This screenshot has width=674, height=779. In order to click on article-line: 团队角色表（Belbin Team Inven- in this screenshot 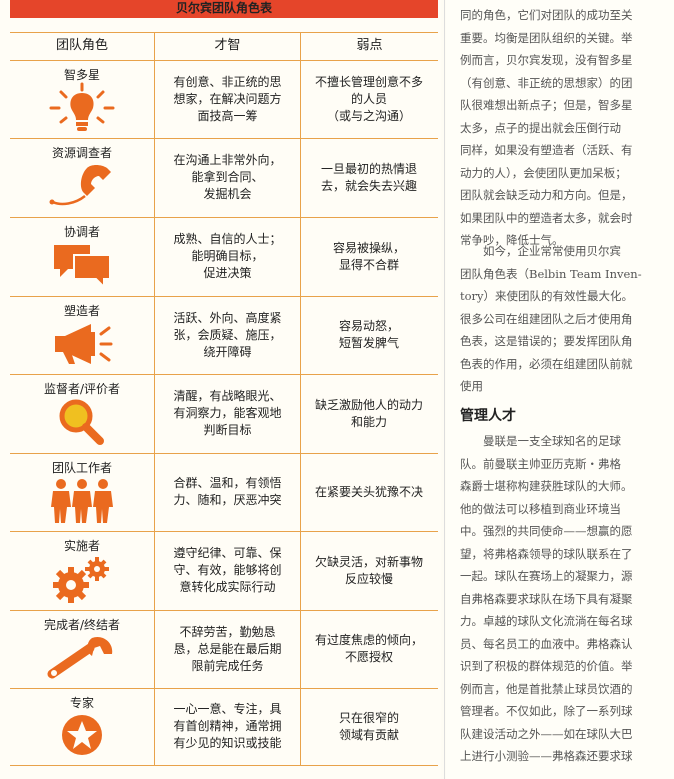, I will do `click(551, 273)`.